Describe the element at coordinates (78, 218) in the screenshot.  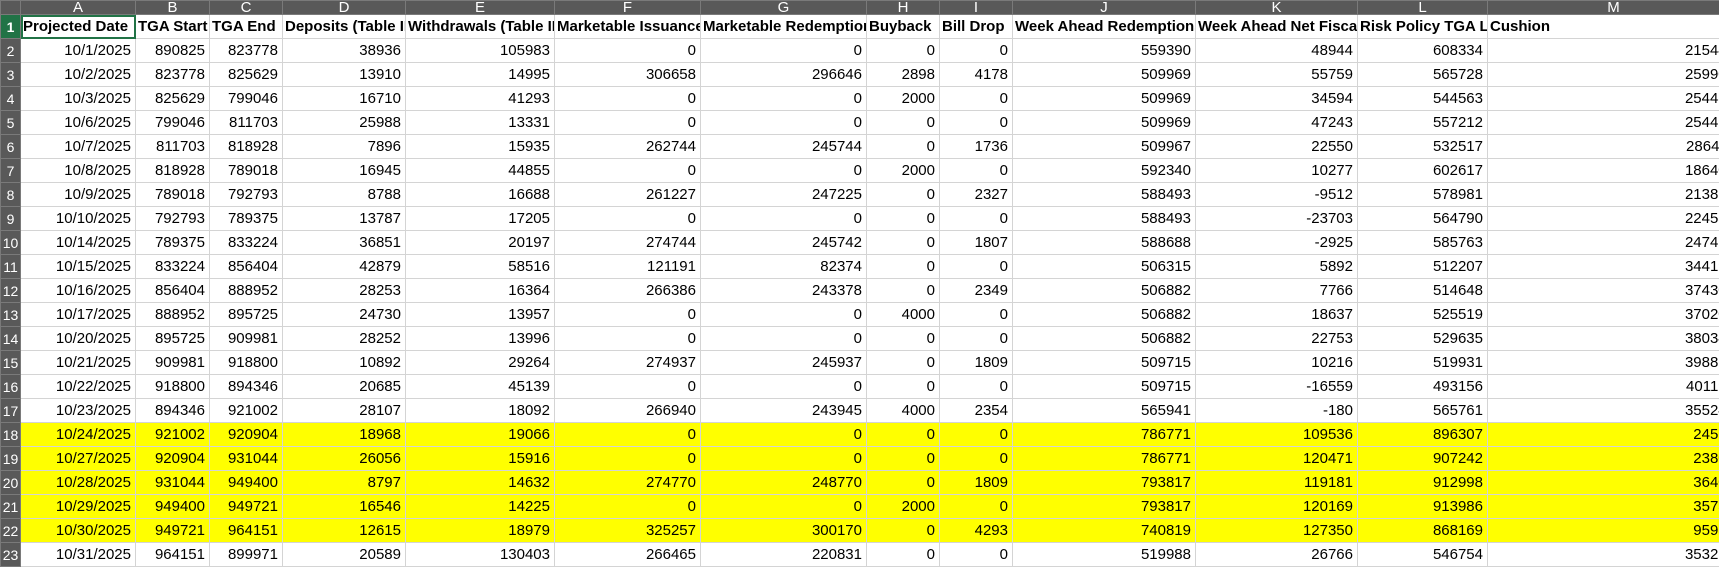
I see `table-cell: 10/10/2025` at that location.